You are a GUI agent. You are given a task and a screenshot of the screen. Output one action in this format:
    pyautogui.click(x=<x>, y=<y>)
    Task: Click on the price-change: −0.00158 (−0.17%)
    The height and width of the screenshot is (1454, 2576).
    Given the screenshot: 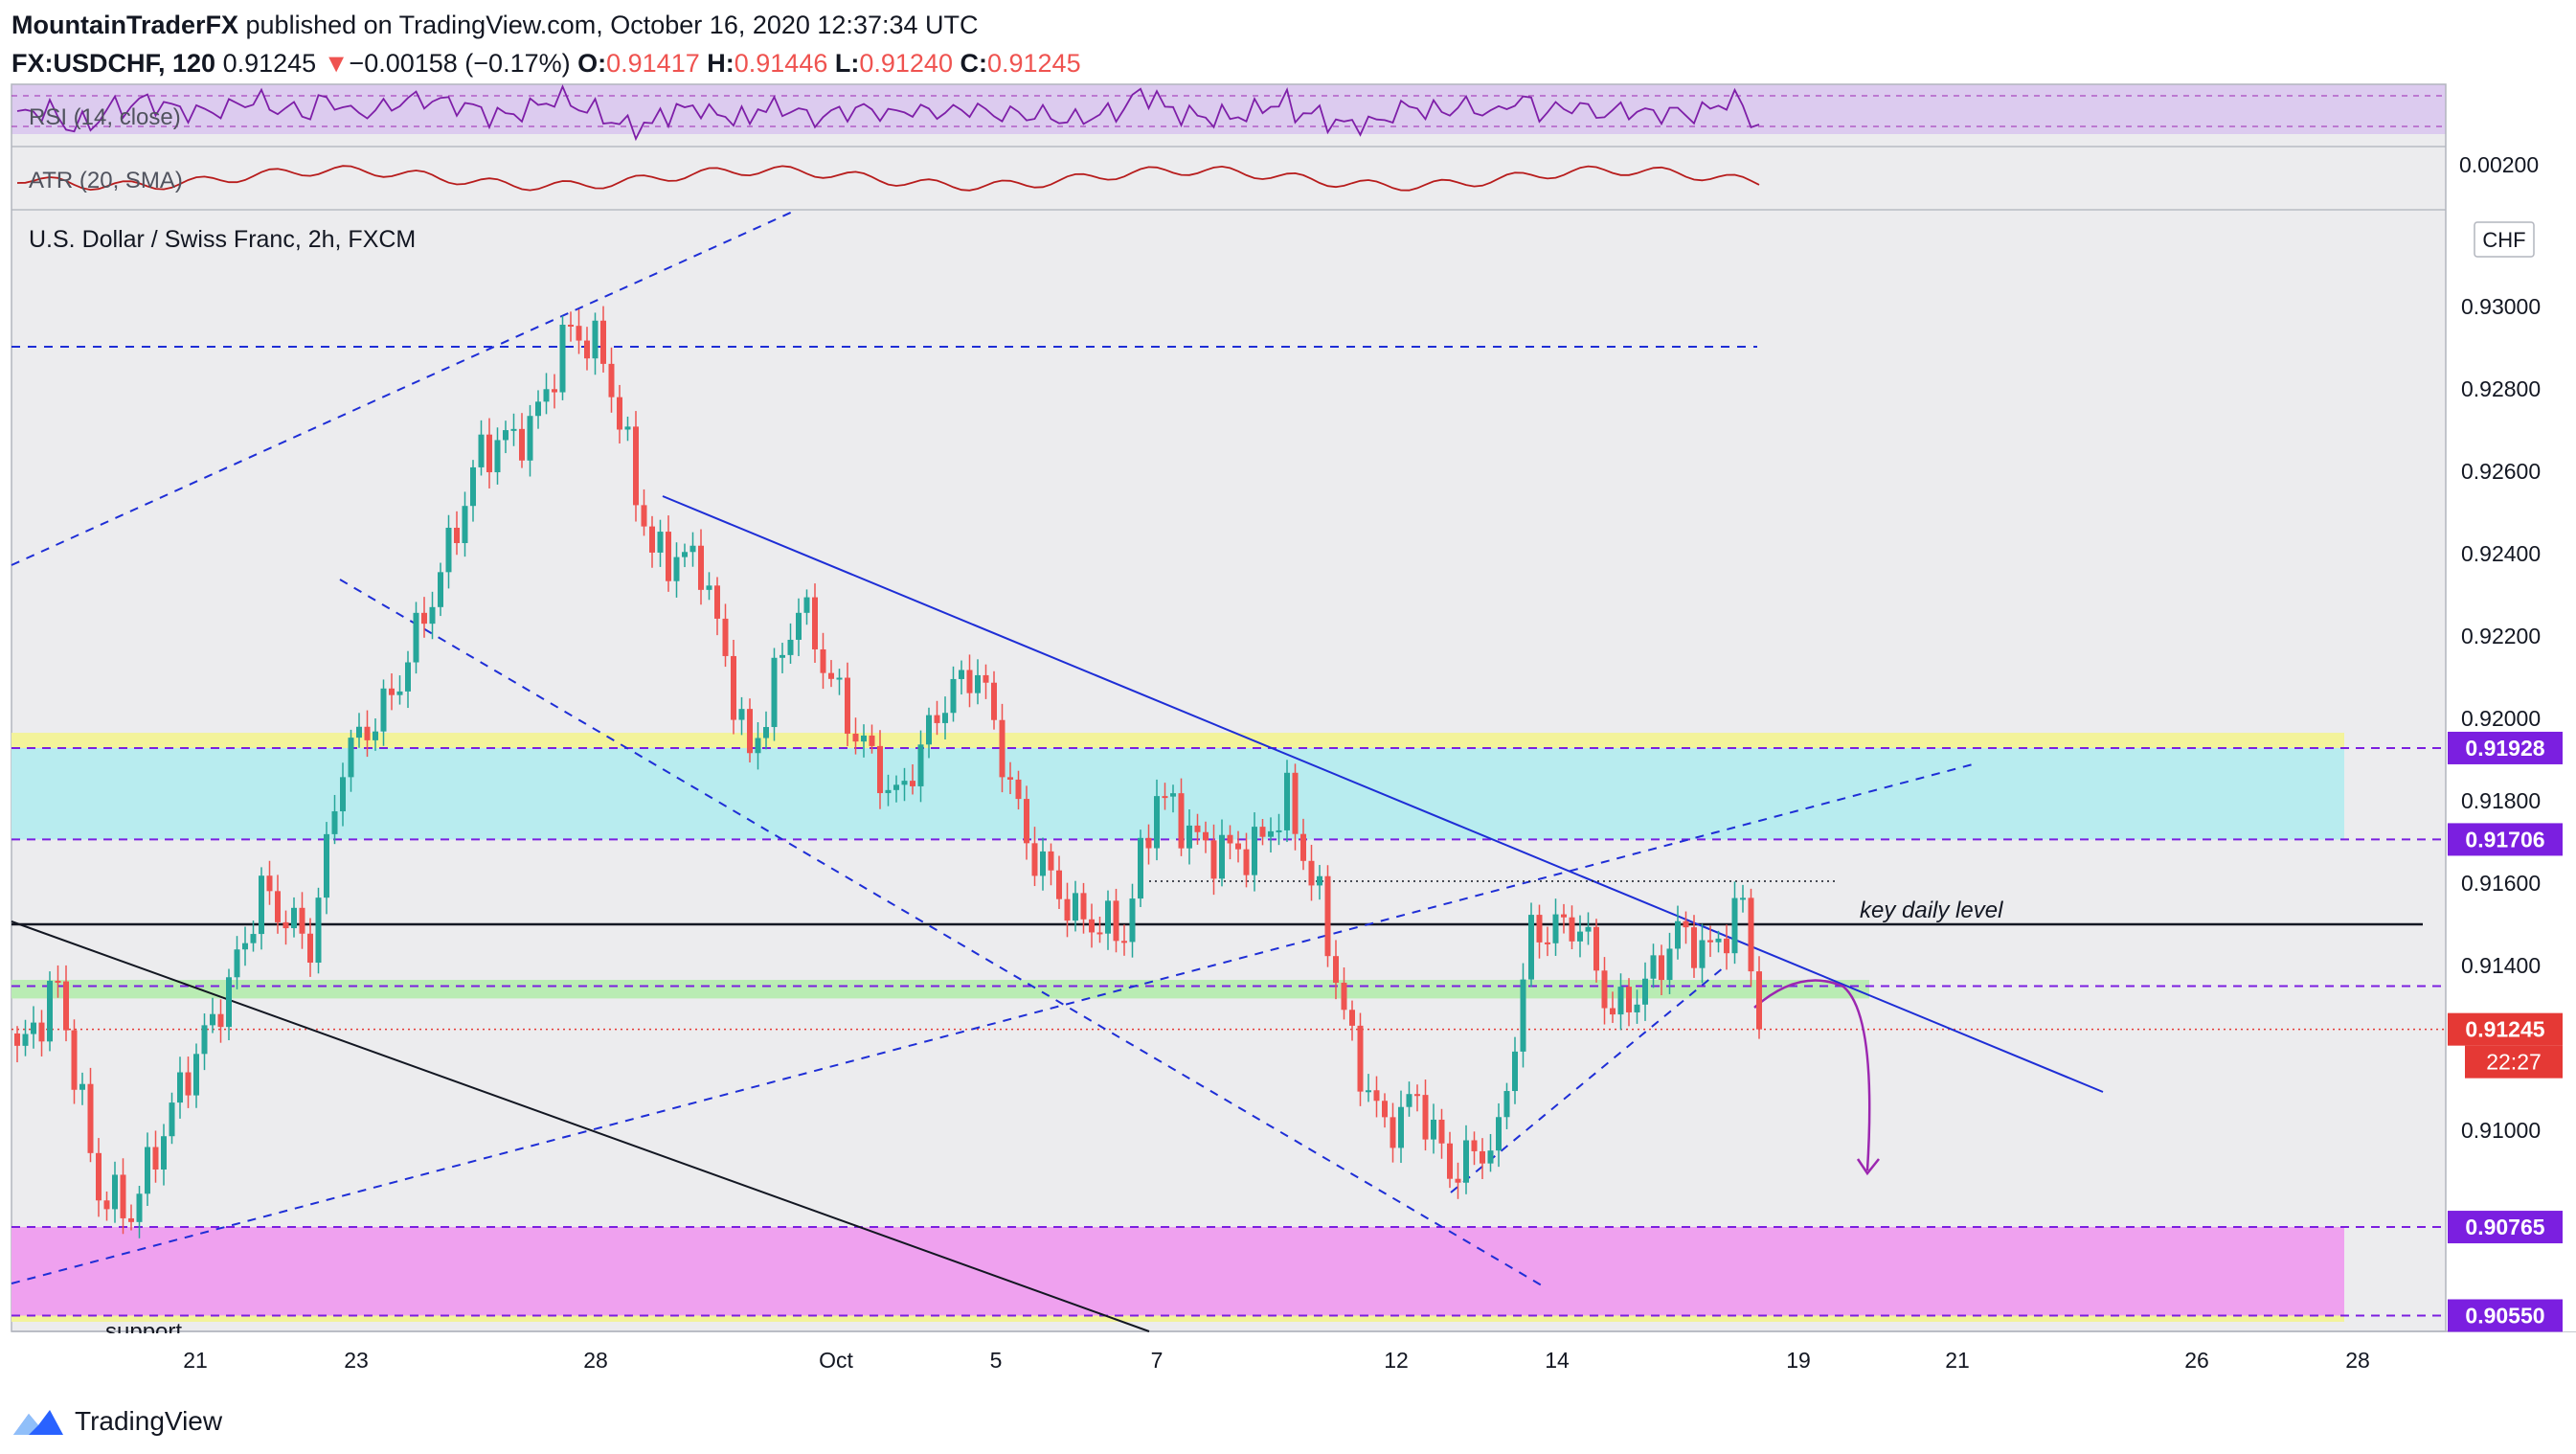 What is the action you would take?
    pyautogui.click(x=460, y=63)
    